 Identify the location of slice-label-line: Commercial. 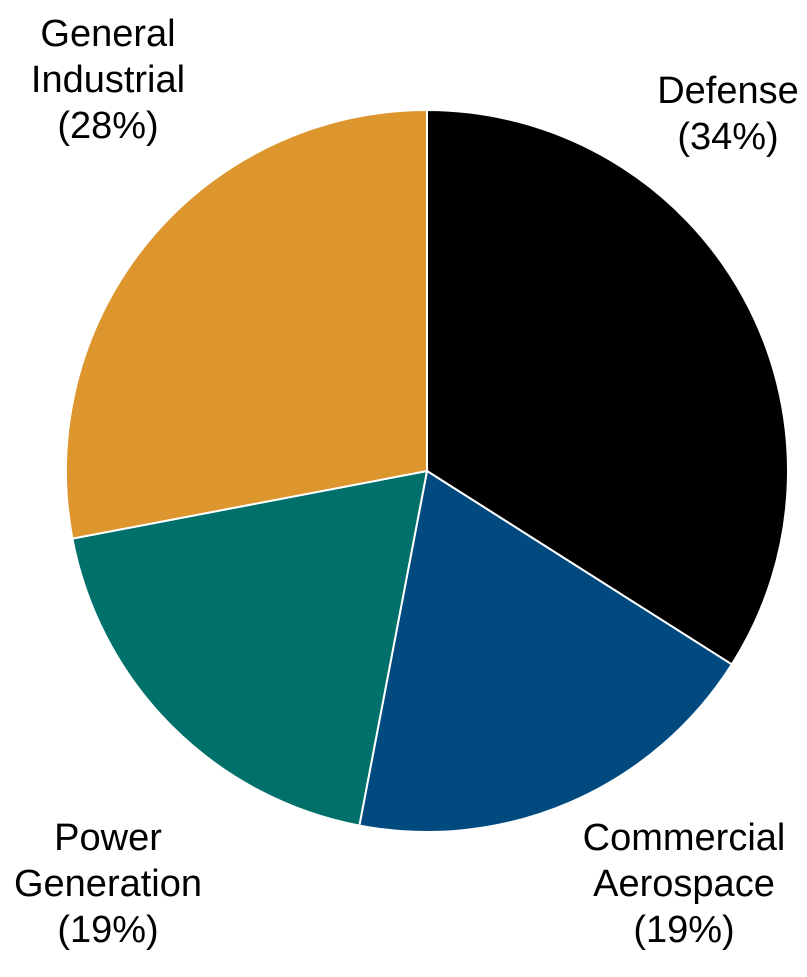
(684, 838).